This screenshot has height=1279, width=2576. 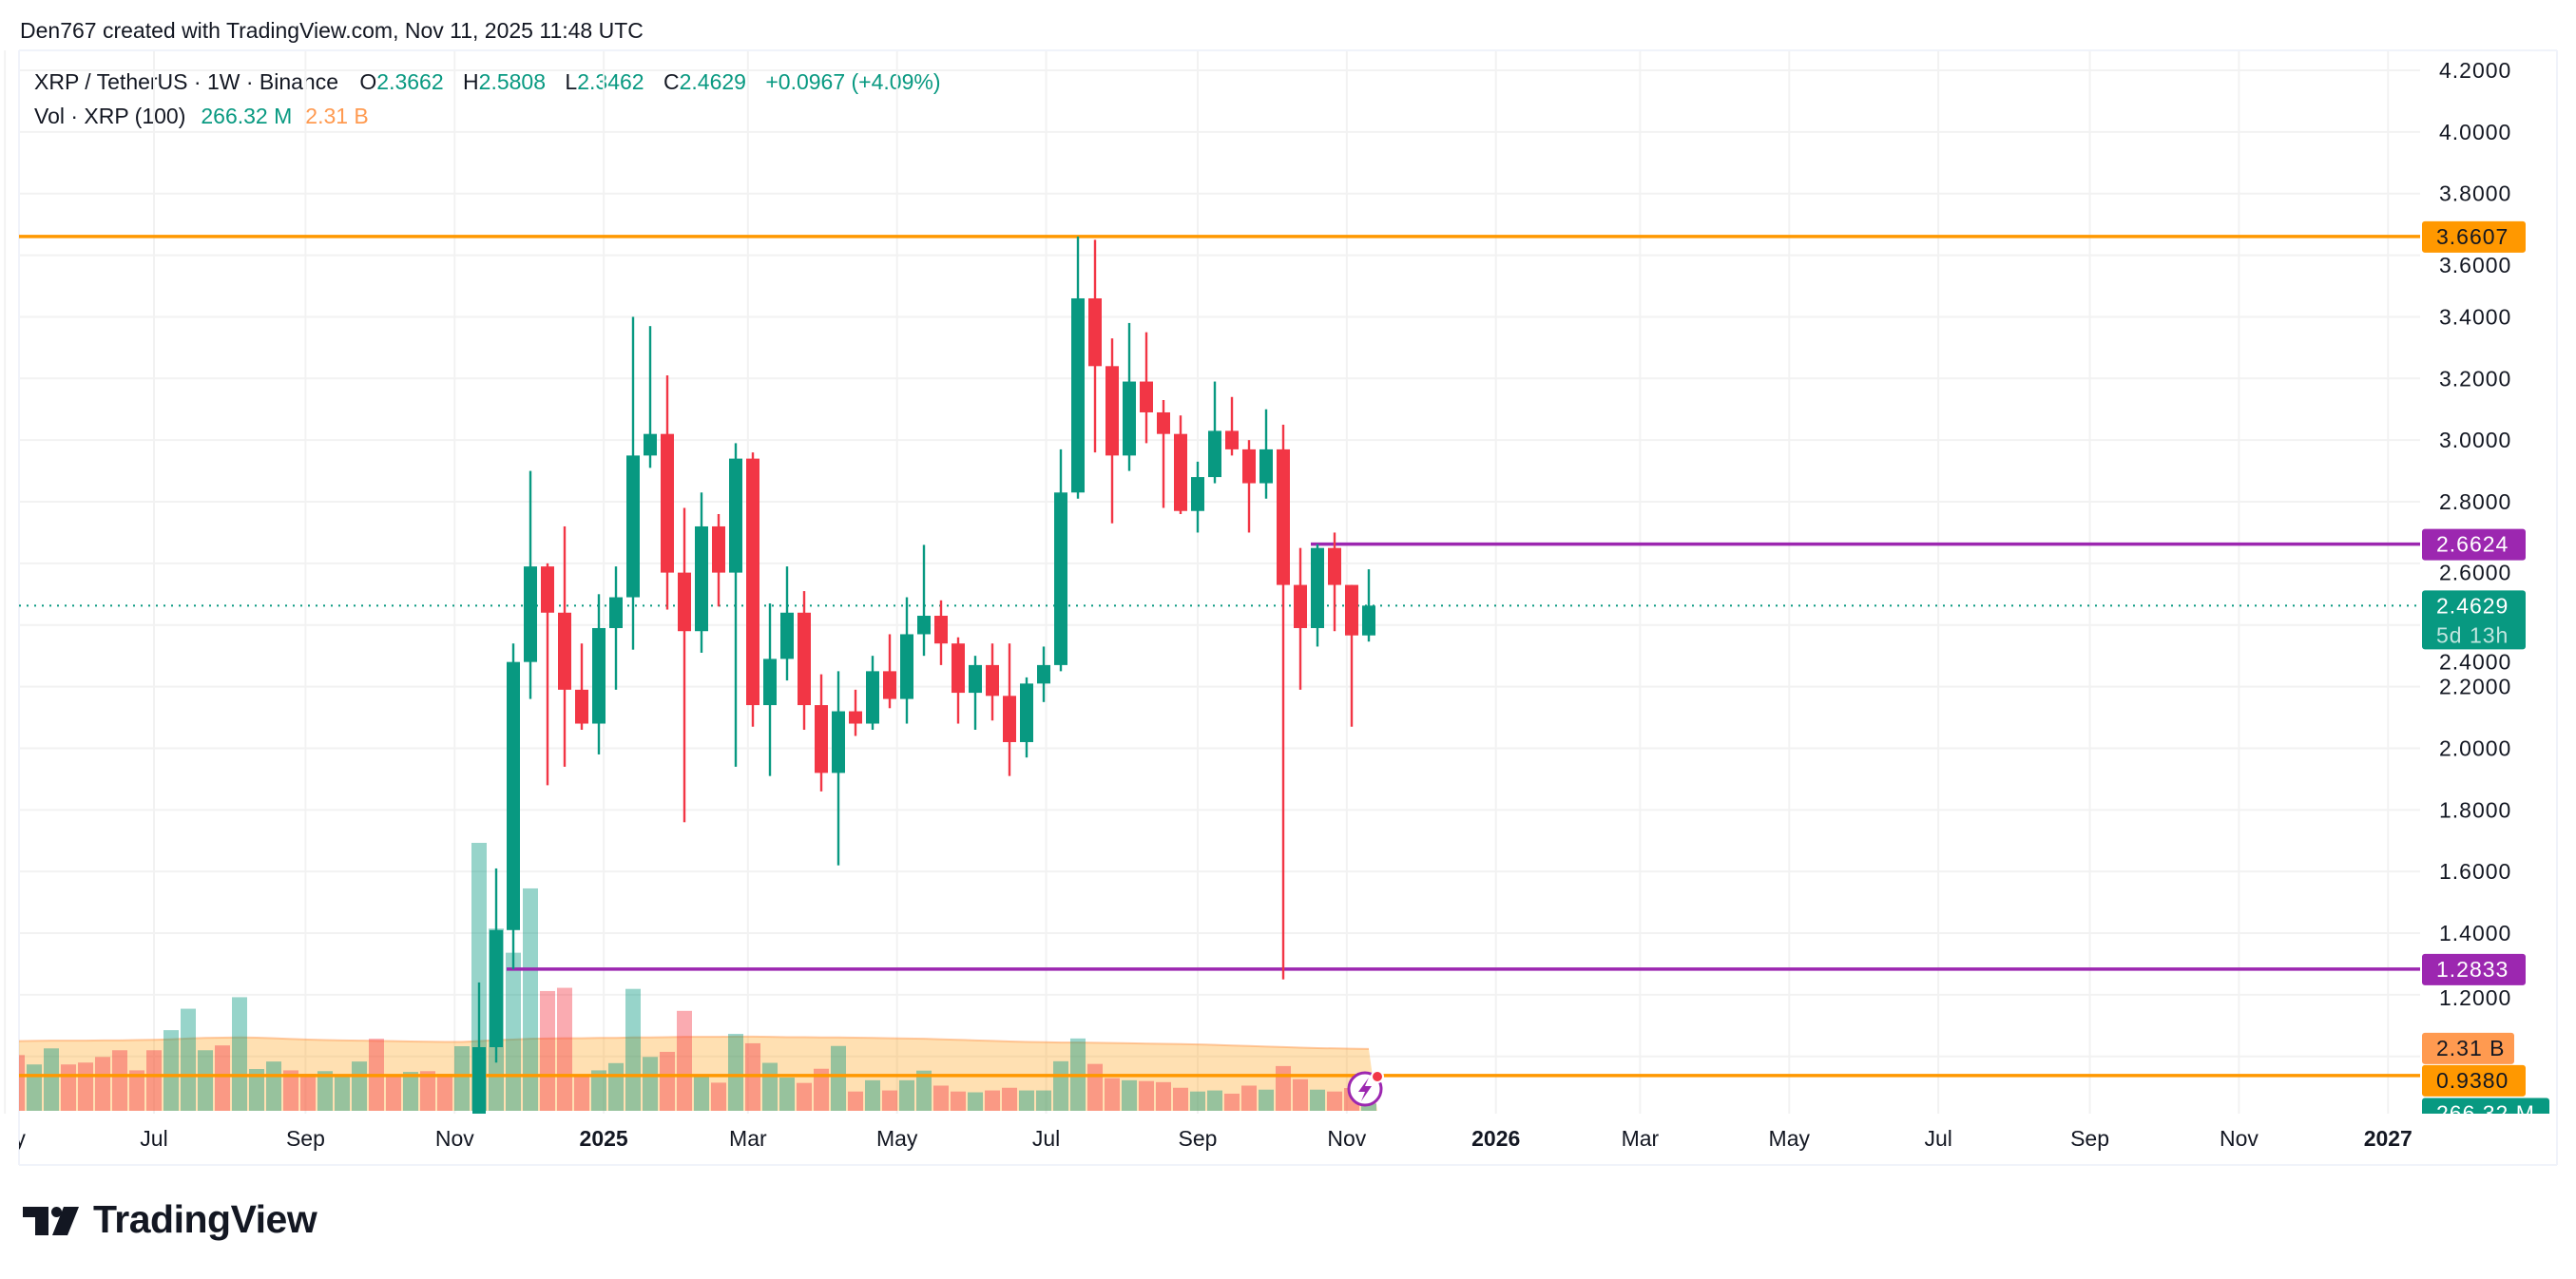 I want to click on lightning-bolt-glyph, so click(x=1365, y=1090).